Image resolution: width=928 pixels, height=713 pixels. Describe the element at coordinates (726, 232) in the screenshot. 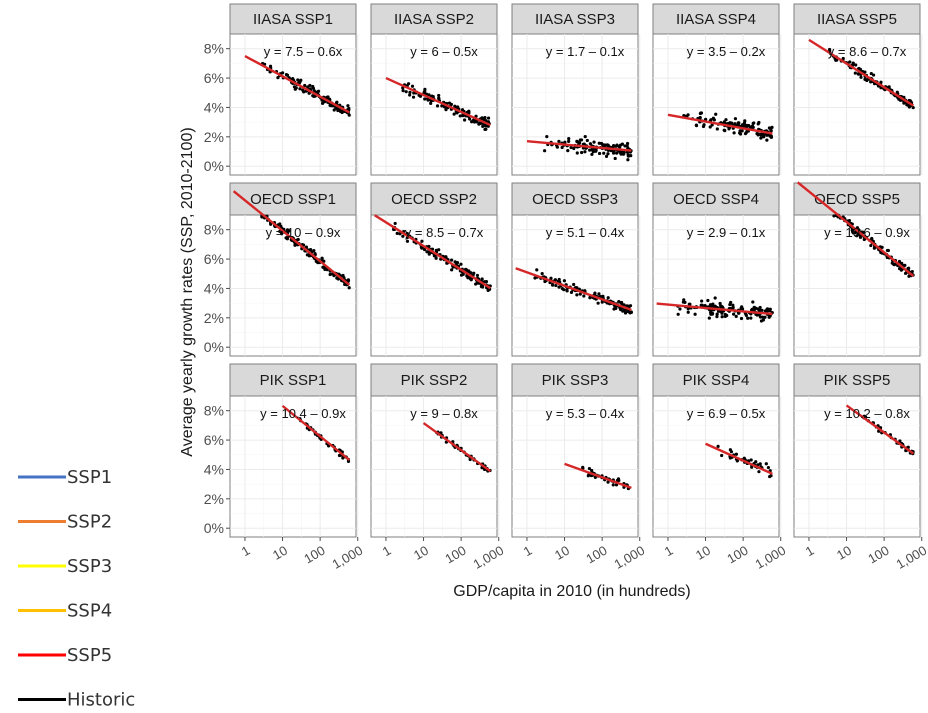

I see `regression-equation: y = 2.9 – 0.1x` at that location.